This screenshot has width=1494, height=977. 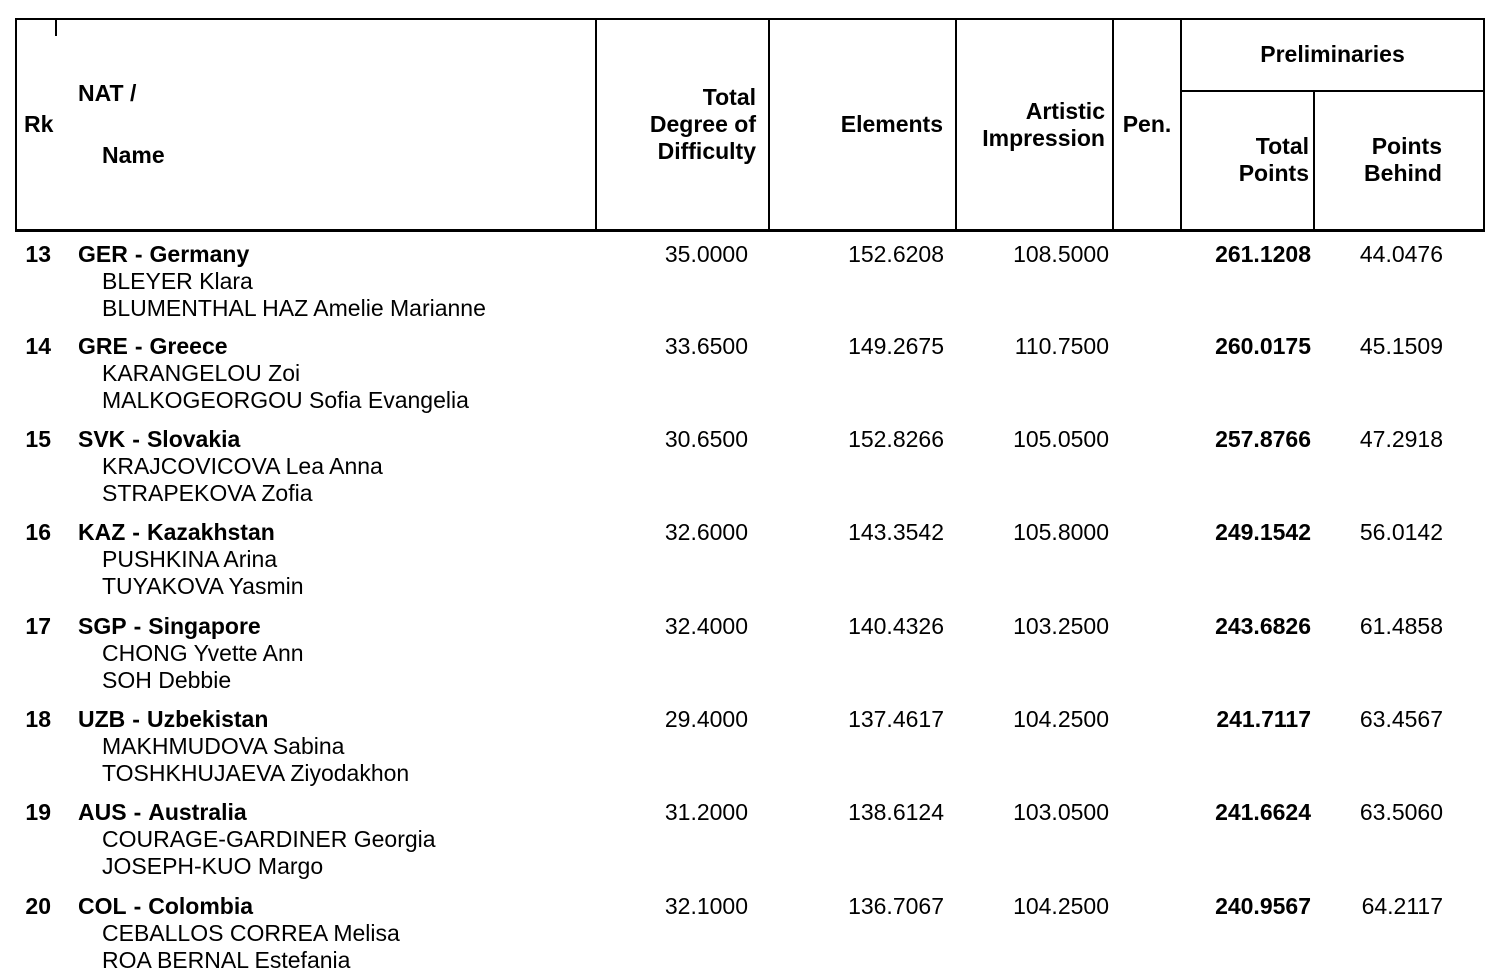 I want to click on total-points-value: 241.7117, so click(x=1263, y=718).